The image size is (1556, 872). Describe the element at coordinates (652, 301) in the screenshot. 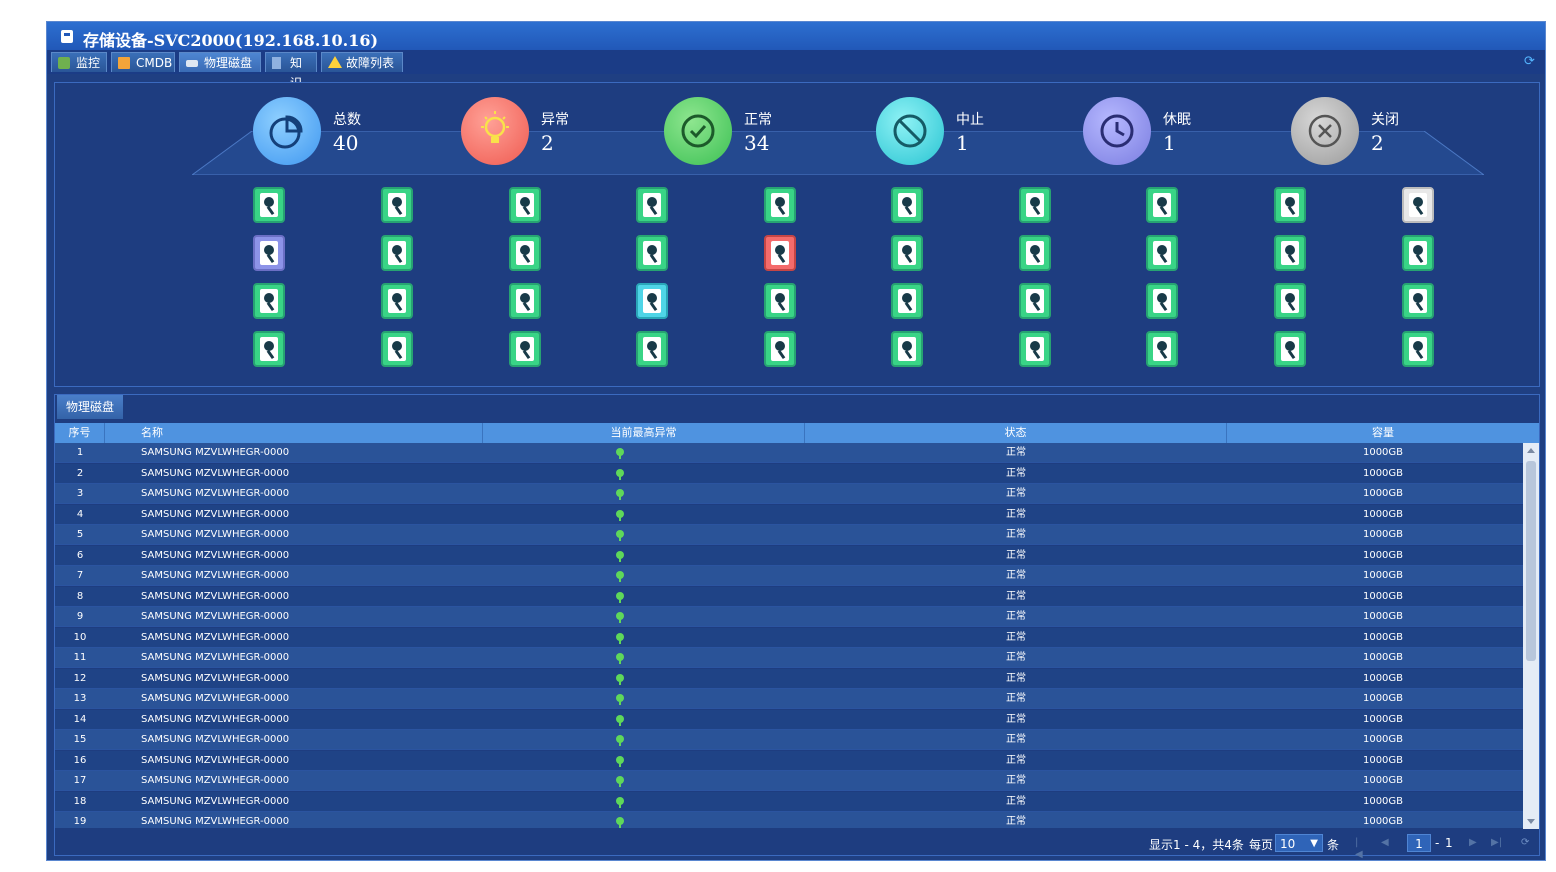

I see `disk-stop-icon` at that location.